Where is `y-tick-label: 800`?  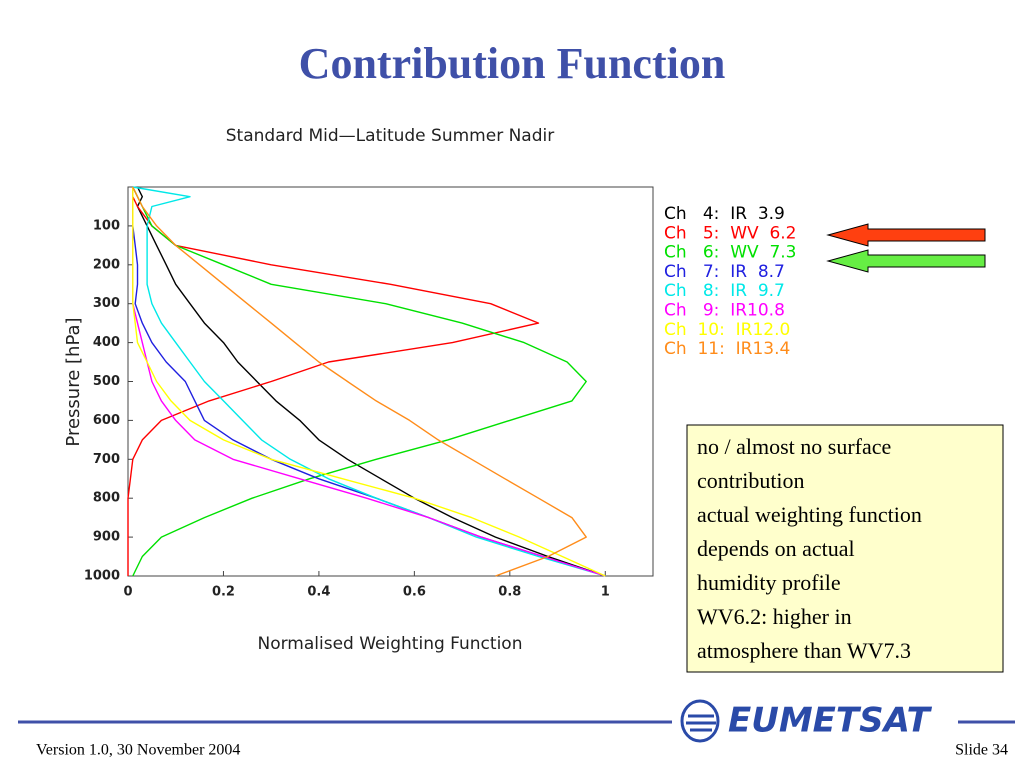 y-tick-label: 800 is located at coordinates (106, 498).